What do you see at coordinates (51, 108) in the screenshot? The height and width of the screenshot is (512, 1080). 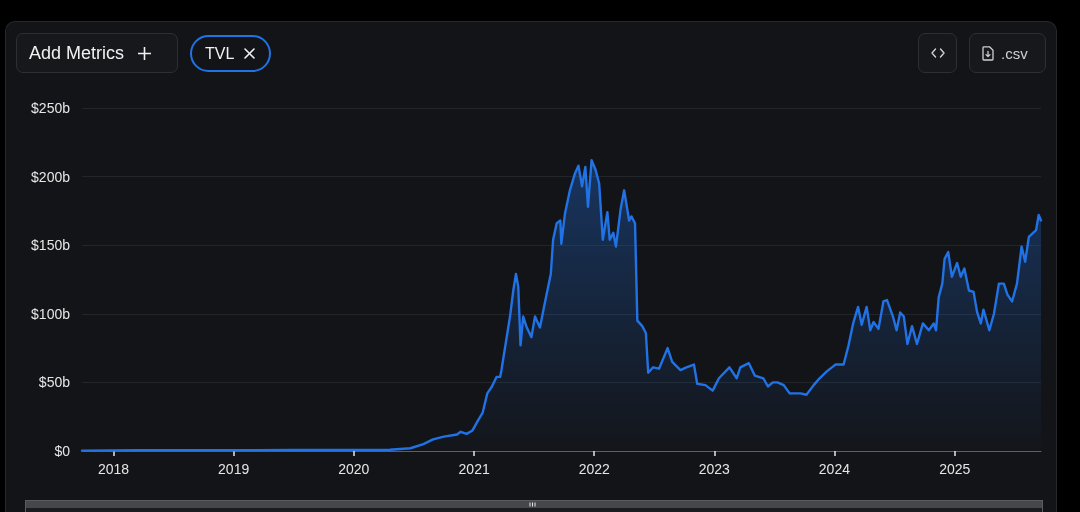 I see `y-tick-label: $250b` at bounding box center [51, 108].